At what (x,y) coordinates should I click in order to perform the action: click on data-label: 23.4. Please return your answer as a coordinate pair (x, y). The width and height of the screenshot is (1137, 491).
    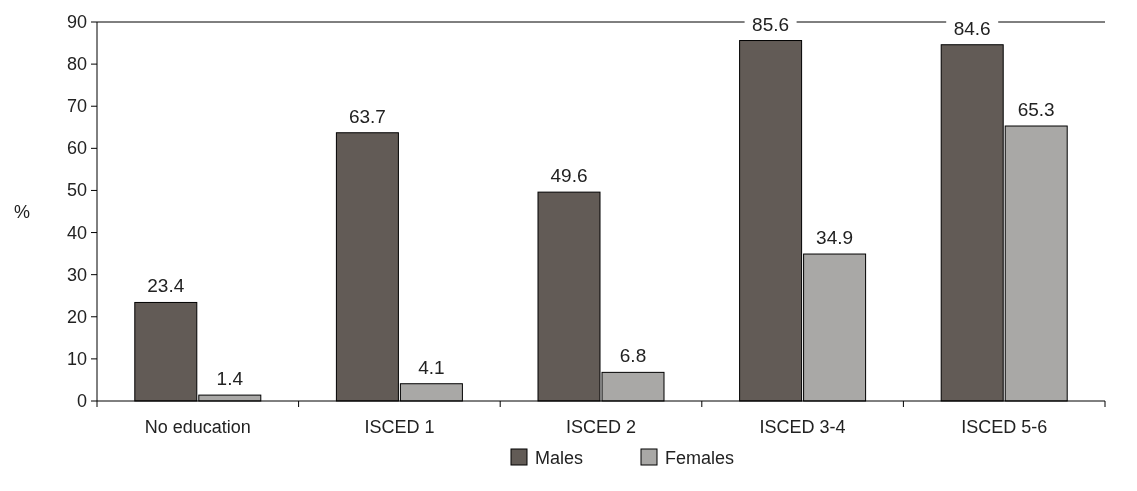
    Looking at the image, I should click on (166, 286).